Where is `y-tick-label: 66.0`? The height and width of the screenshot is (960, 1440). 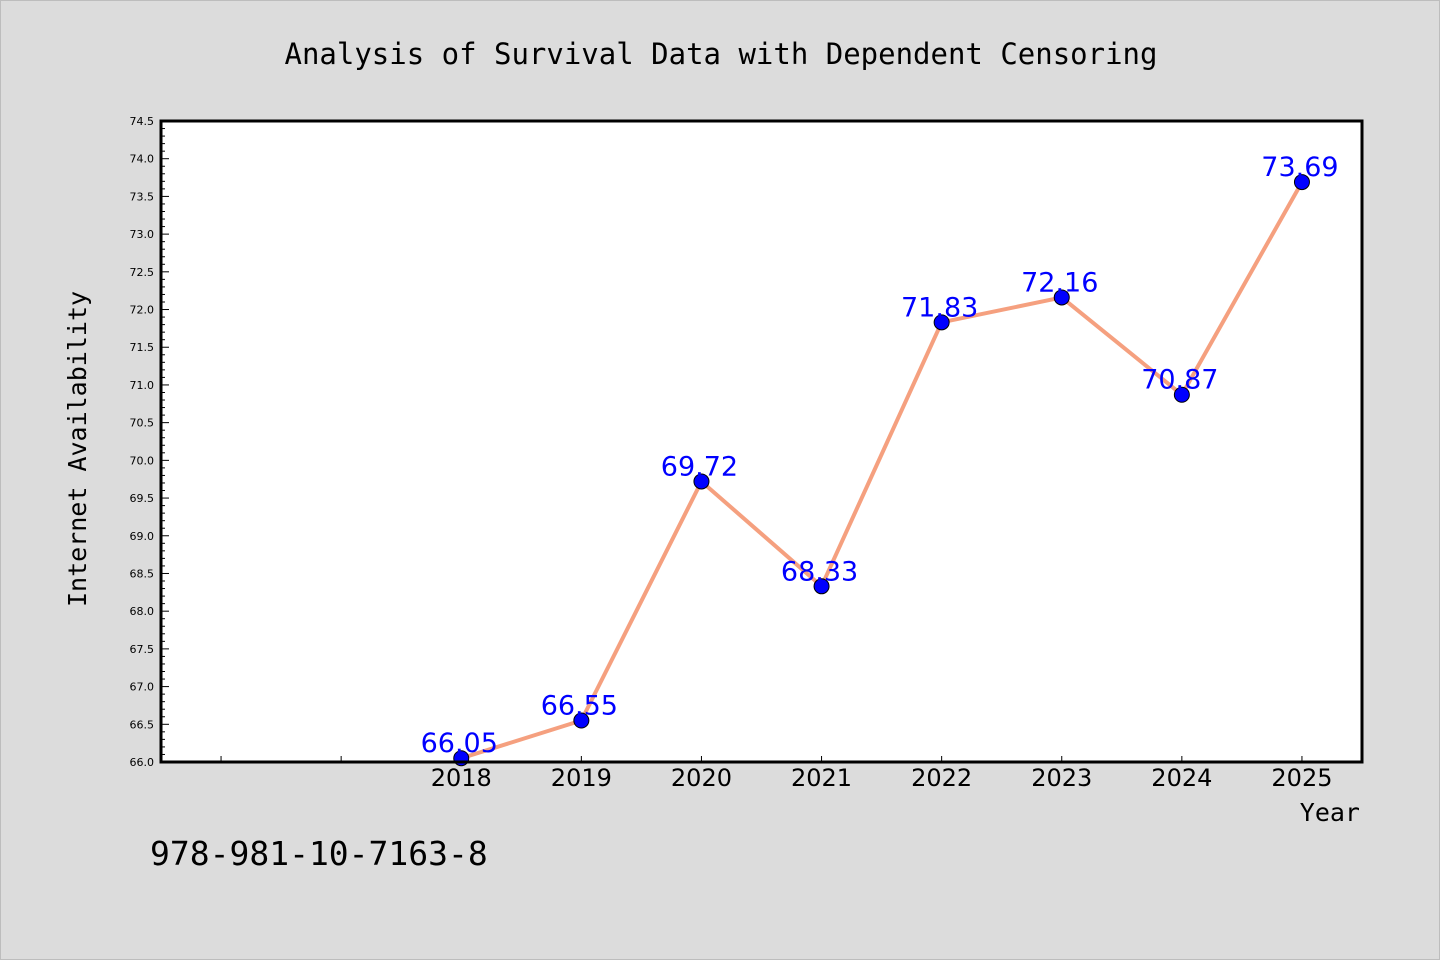
y-tick-label: 66.0 is located at coordinates (142, 762).